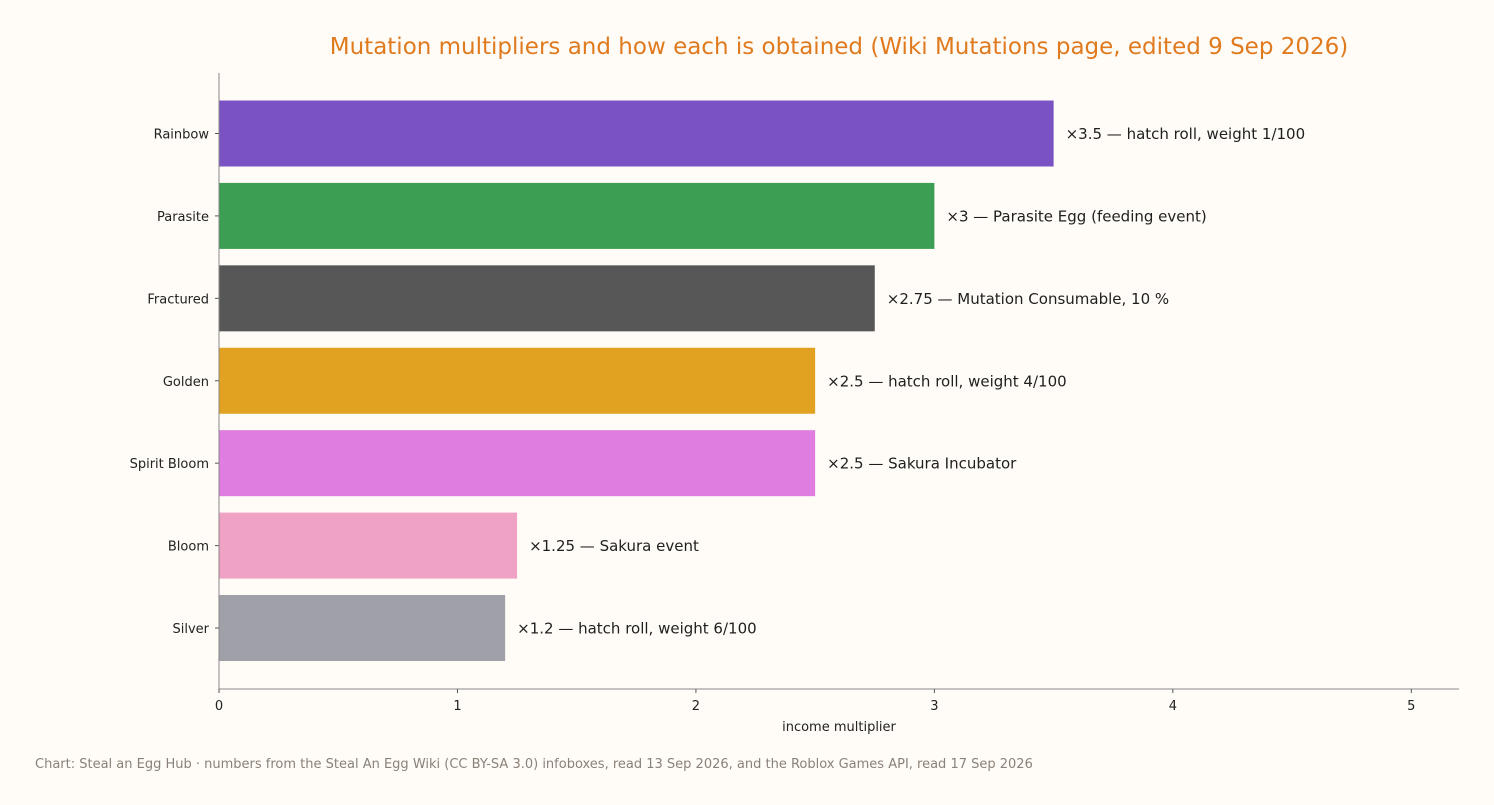 This screenshot has width=1494, height=805. What do you see at coordinates (839, 727) in the screenshot?
I see `x-axis-label: income multiplier` at bounding box center [839, 727].